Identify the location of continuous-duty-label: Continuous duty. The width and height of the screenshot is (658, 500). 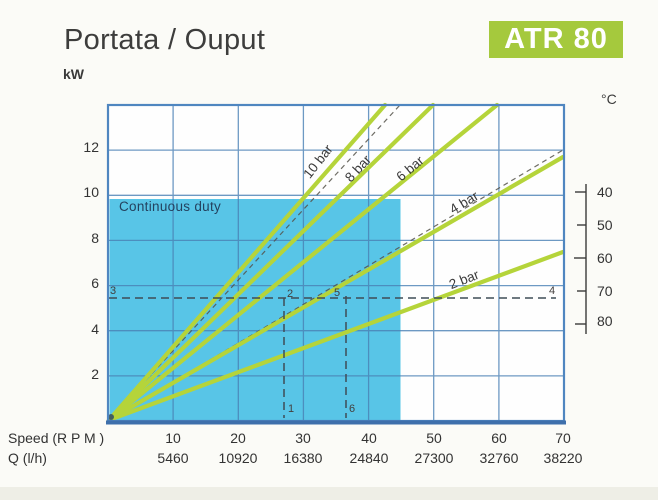
(170, 206).